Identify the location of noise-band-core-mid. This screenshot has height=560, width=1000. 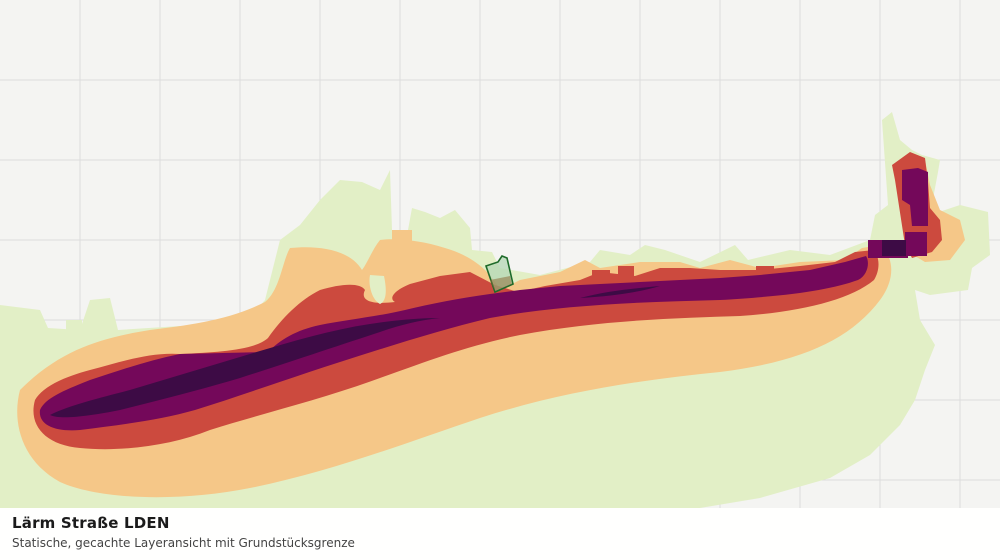
(620, 292).